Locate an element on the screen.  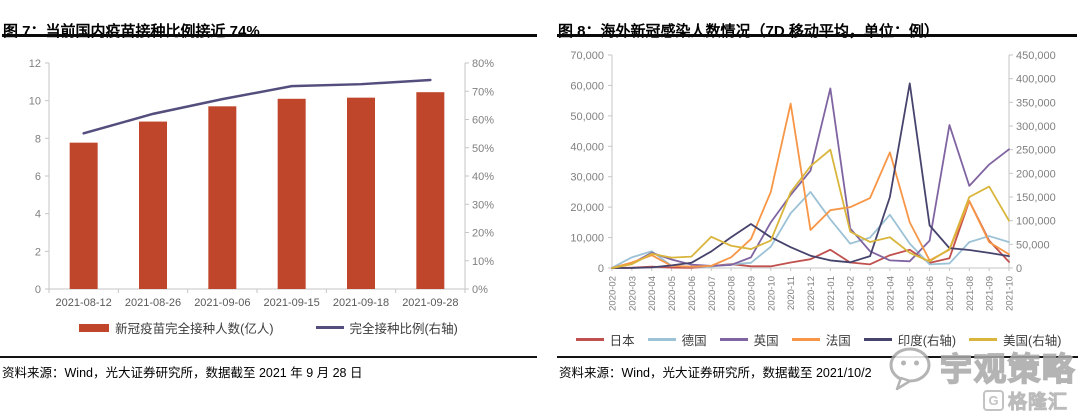
figure8-source-rule is located at coordinates (817, 357).